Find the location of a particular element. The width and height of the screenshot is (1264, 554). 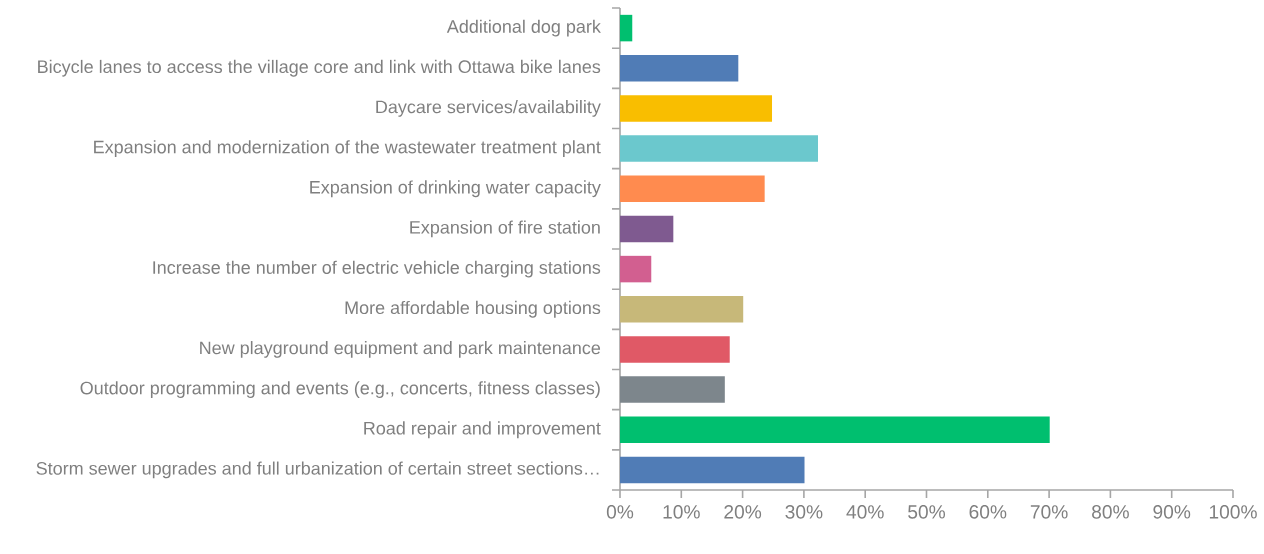

y-tick-label: Expansion and modernization of the wastewater treatment plant is located at coordinates (347, 148).